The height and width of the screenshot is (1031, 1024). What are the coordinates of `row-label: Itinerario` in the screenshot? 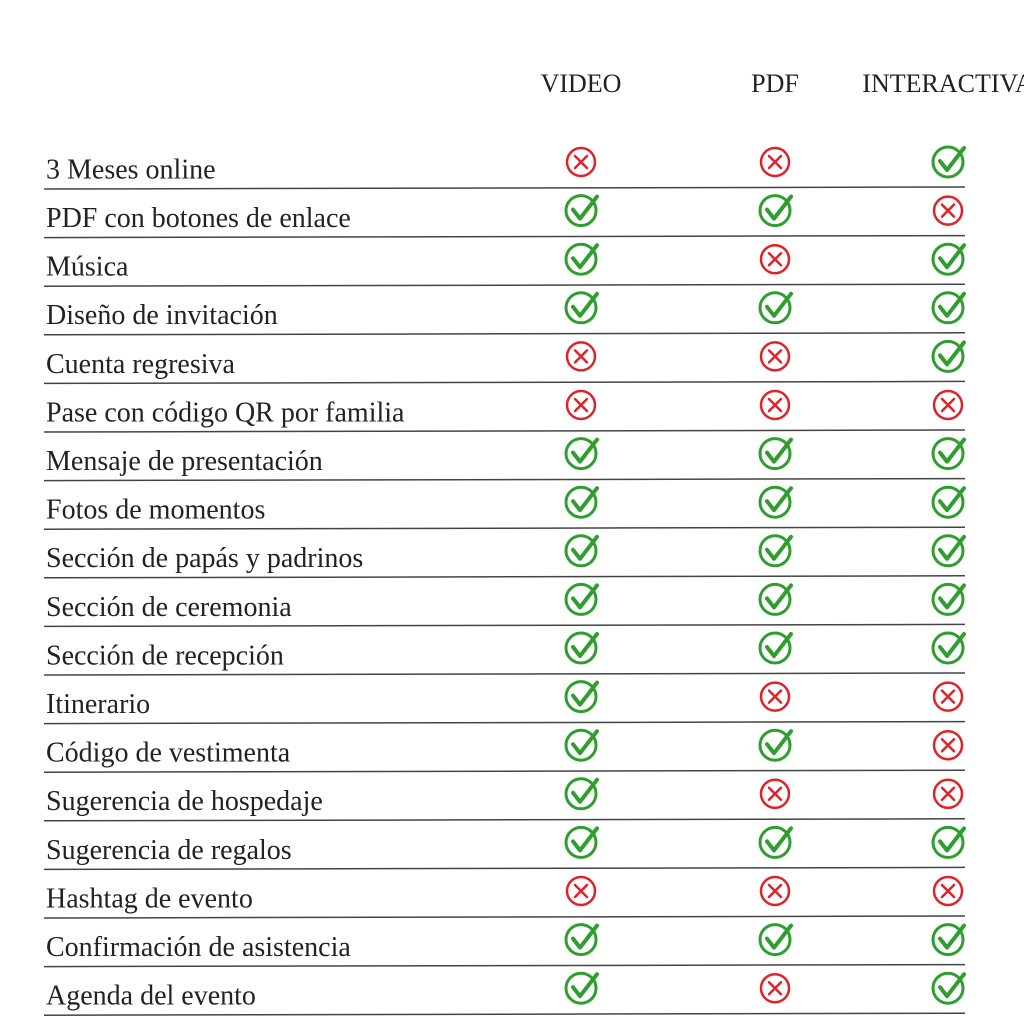 It's located at (98, 704).